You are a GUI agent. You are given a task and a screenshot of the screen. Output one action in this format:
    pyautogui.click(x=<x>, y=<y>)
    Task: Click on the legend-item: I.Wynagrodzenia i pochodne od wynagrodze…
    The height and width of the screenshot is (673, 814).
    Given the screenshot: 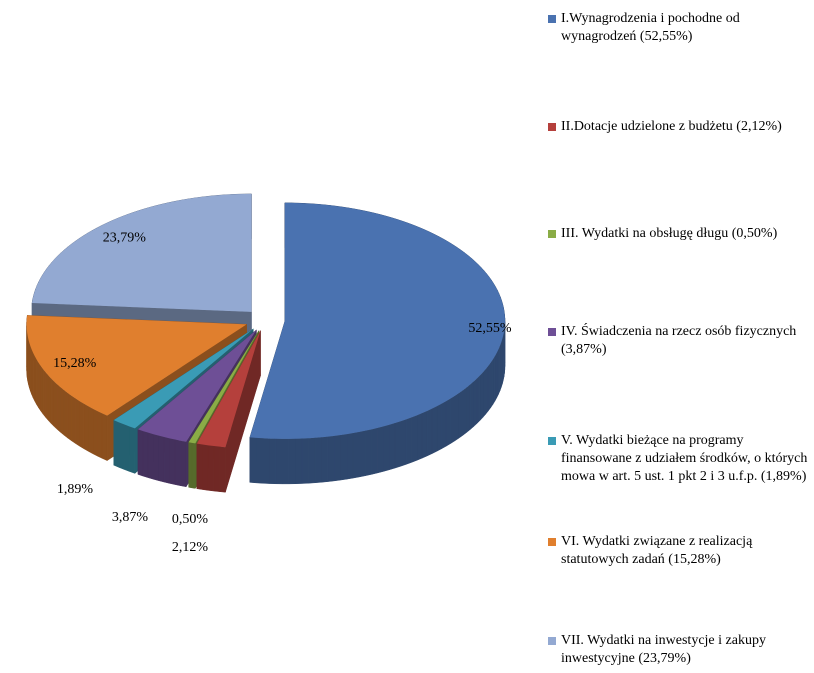 What is the action you would take?
    pyautogui.click(x=679, y=28)
    